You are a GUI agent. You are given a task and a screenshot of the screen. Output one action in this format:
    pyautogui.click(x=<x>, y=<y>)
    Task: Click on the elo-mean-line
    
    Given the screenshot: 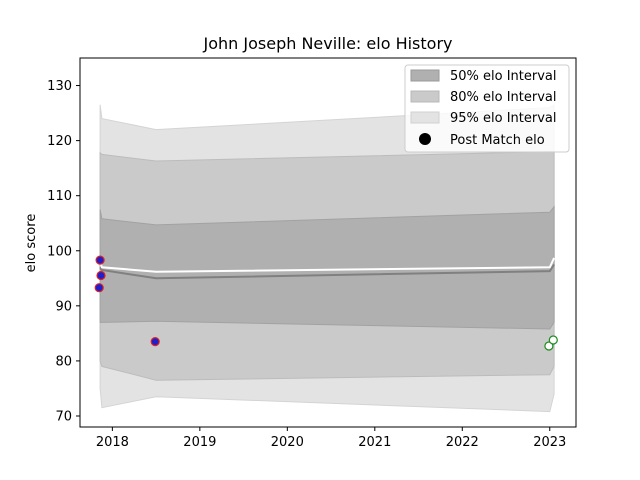 What is the action you would take?
    pyautogui.click(x=327, y=265)
    